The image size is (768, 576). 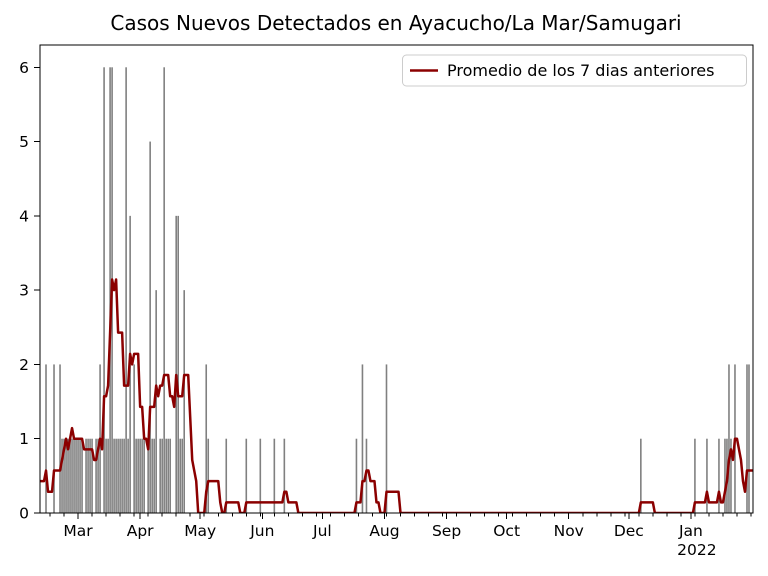 What do you see at coordinates (24, 216) in the screenshot?
I see `y-tick-label: 4` at bounding box center [24, 216].